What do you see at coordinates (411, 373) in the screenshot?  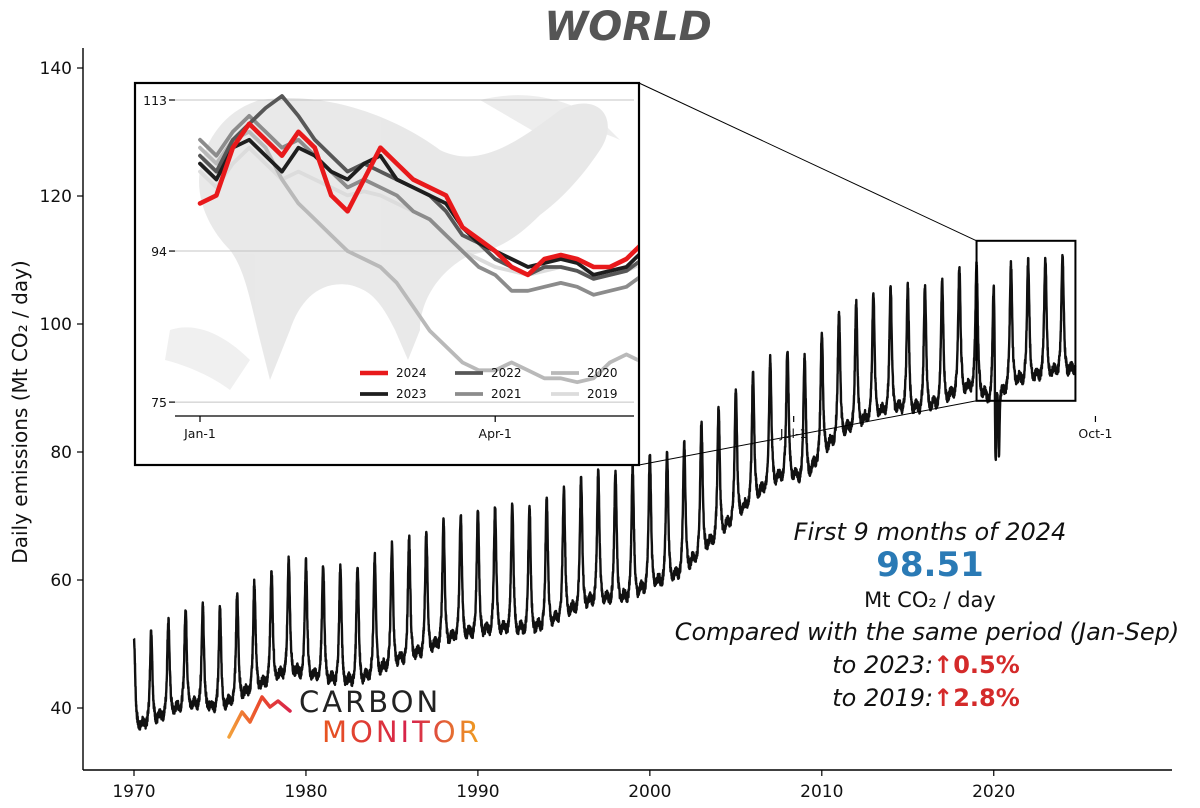 I see `inset-legend-label-2024: 2024` at bounding box center [411, 373].